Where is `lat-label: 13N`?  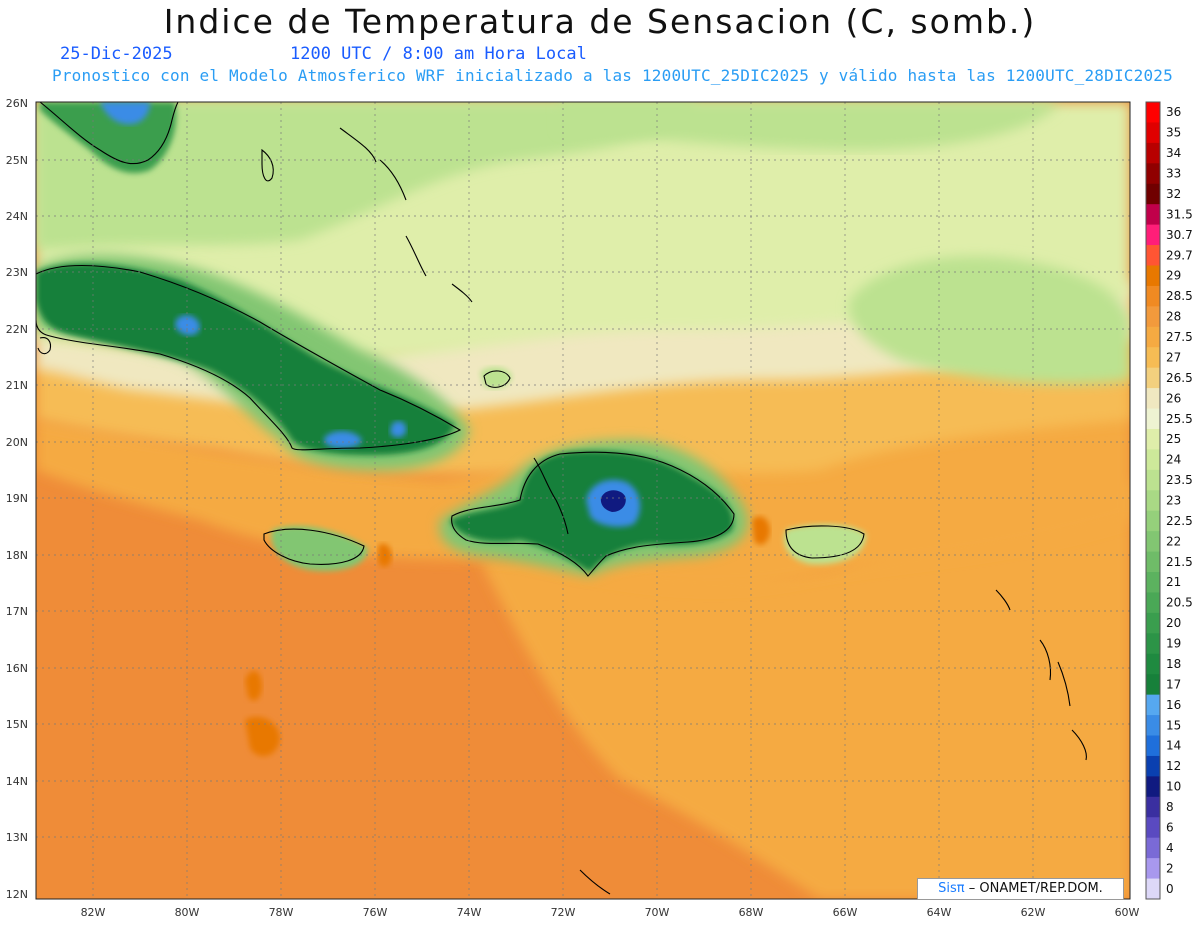 lat-label: 13N is located at coordinates (17, 837).